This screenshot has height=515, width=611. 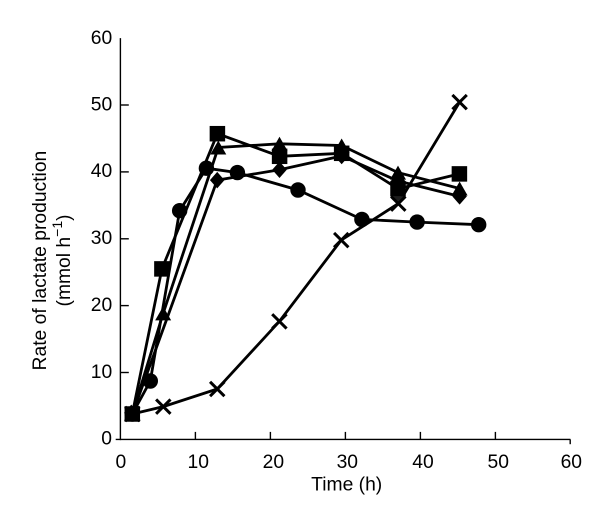 I want to click on svg-text: Rate of lactate production, so click(x=40, y=261).